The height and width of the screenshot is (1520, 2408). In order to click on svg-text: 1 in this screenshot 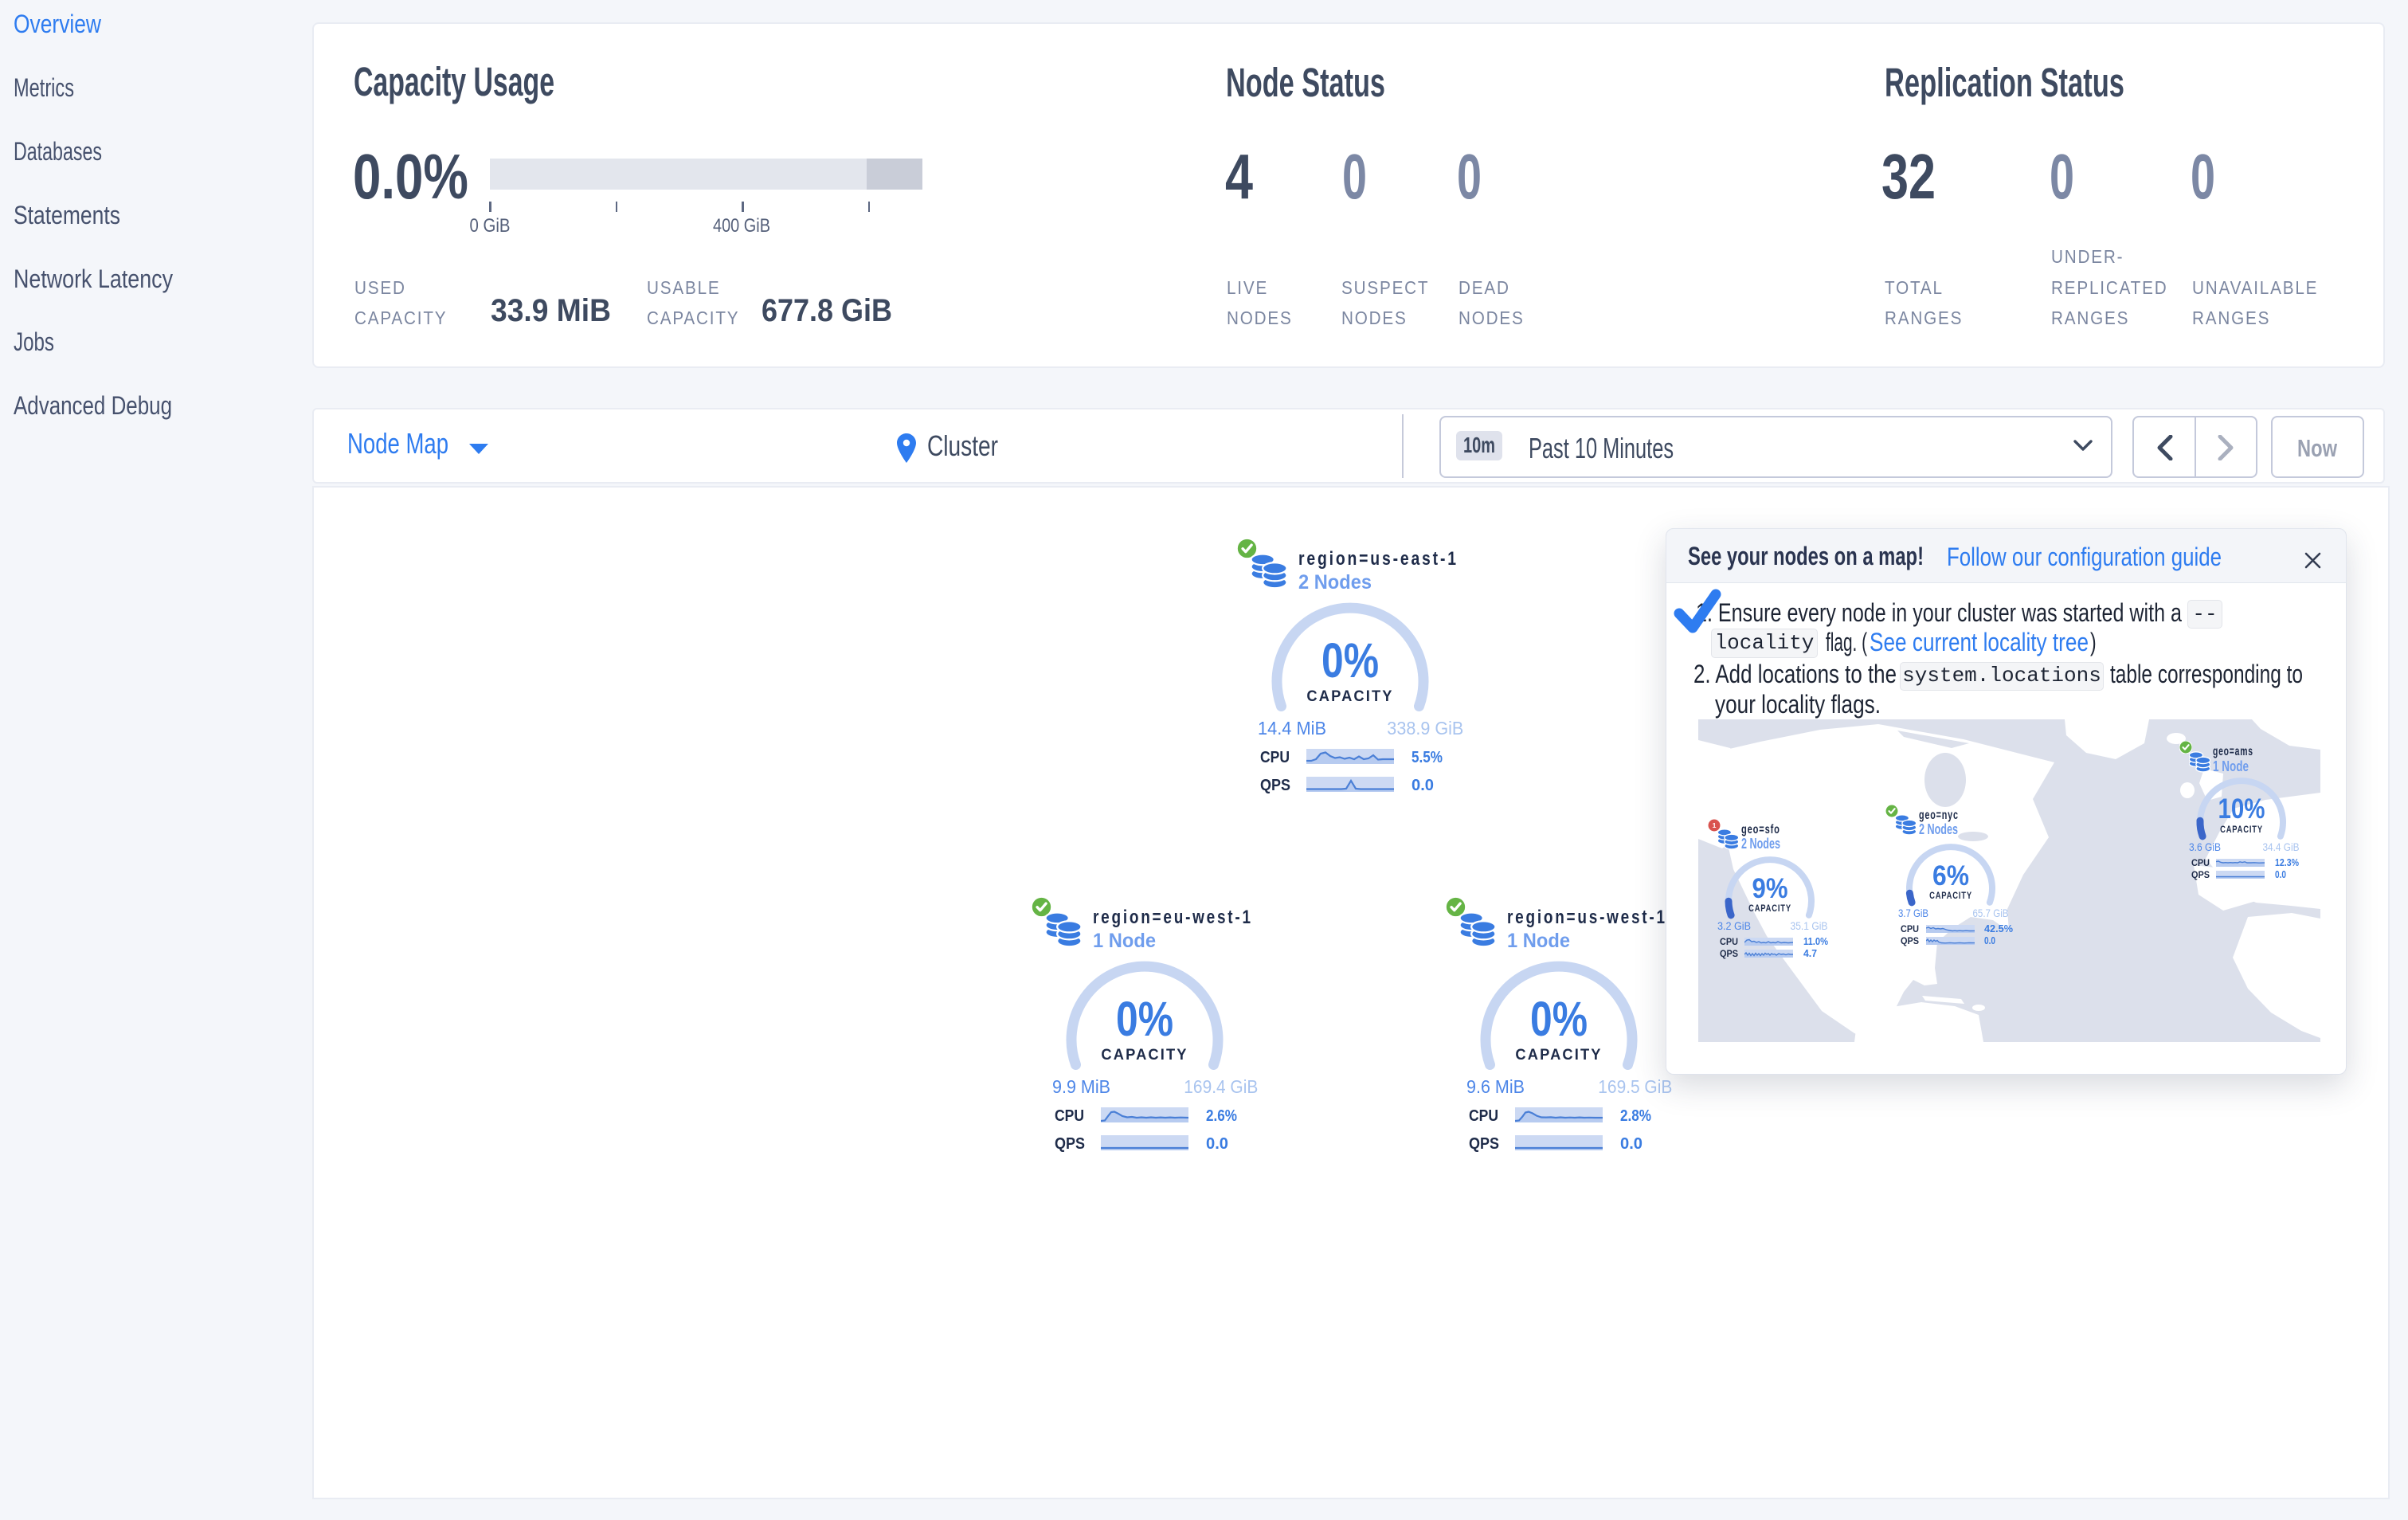, I will do `click(1715, 825)`.